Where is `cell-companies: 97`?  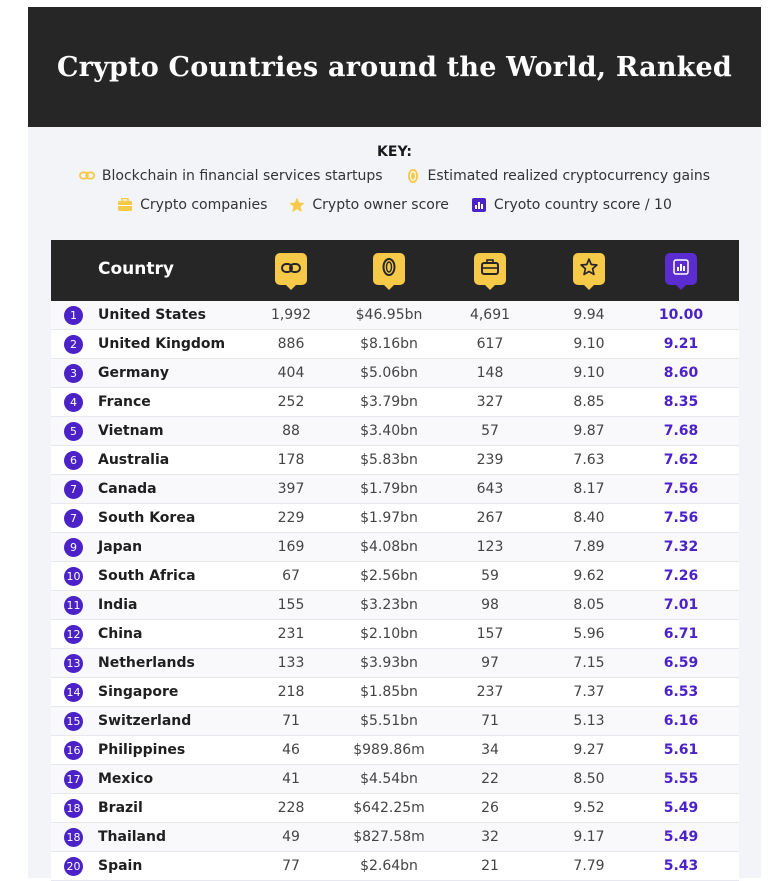 cell-companies: 97 is located at coordinates (490, 663).